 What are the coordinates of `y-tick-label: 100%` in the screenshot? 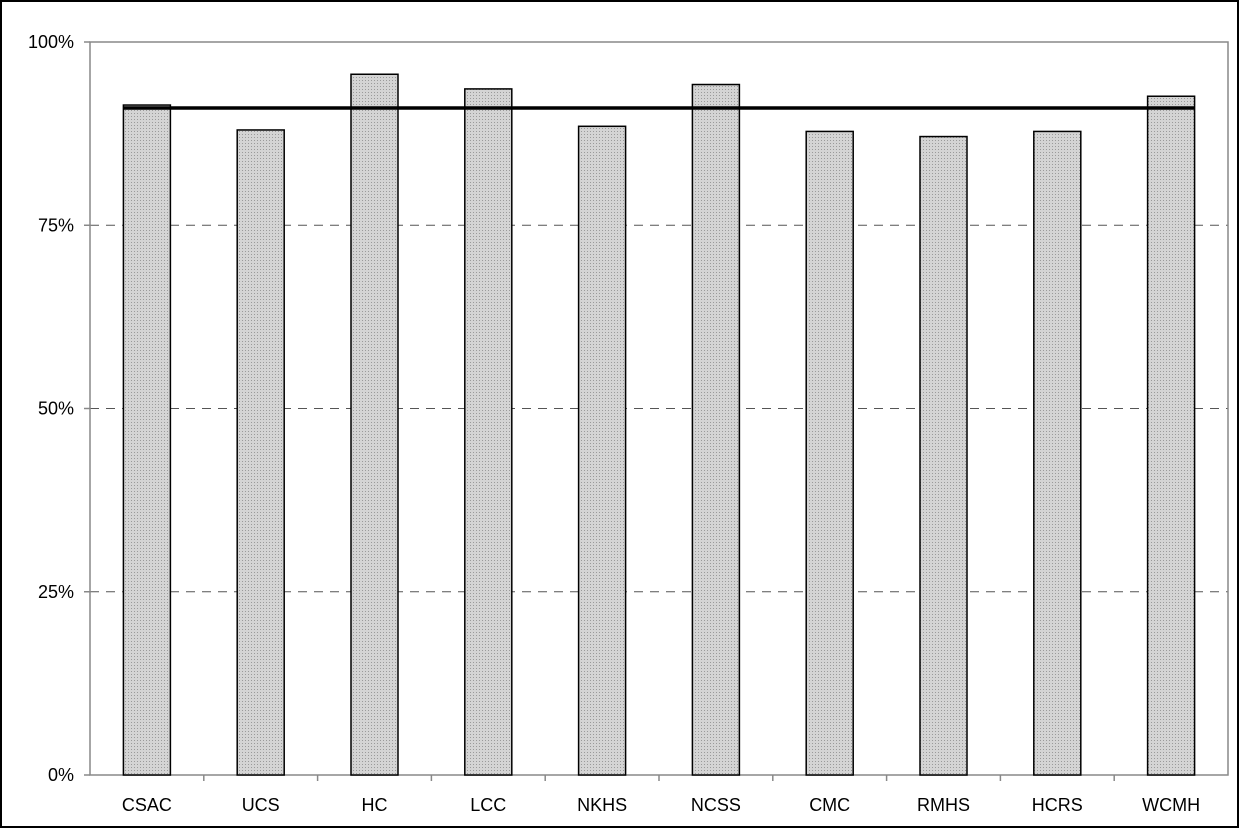 It's located at (51, 42).